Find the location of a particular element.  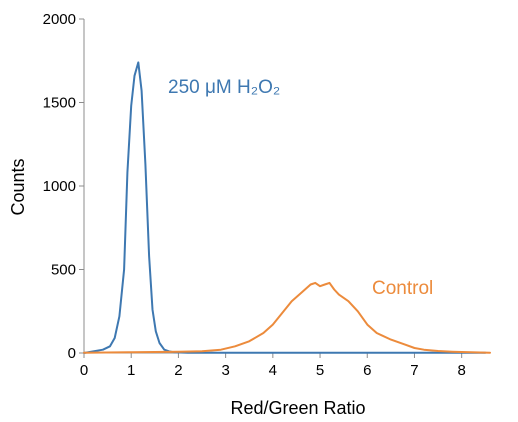

y-tick-label: 0 is located at coordinates (72, 353).